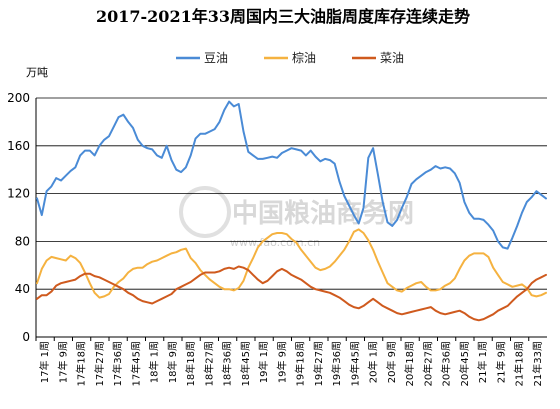  Describe the element at coordinates (290, 57) in the screenshot. I see `legend: 豆油 棕油 菜油` at that location.